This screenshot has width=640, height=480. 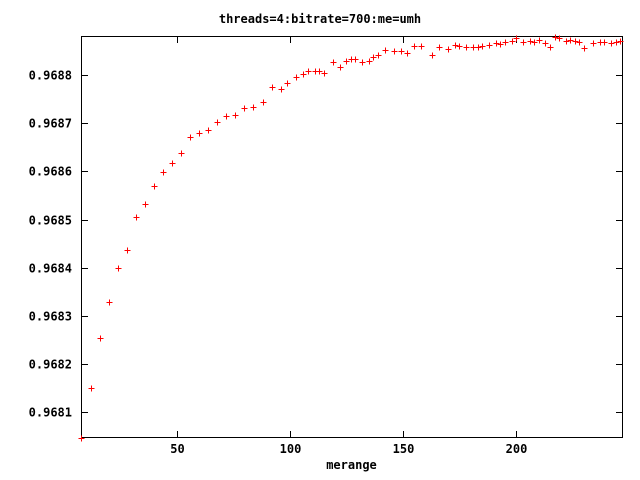 I want to click on y-tick-label: 0.9684, so click(x=50, y=269).